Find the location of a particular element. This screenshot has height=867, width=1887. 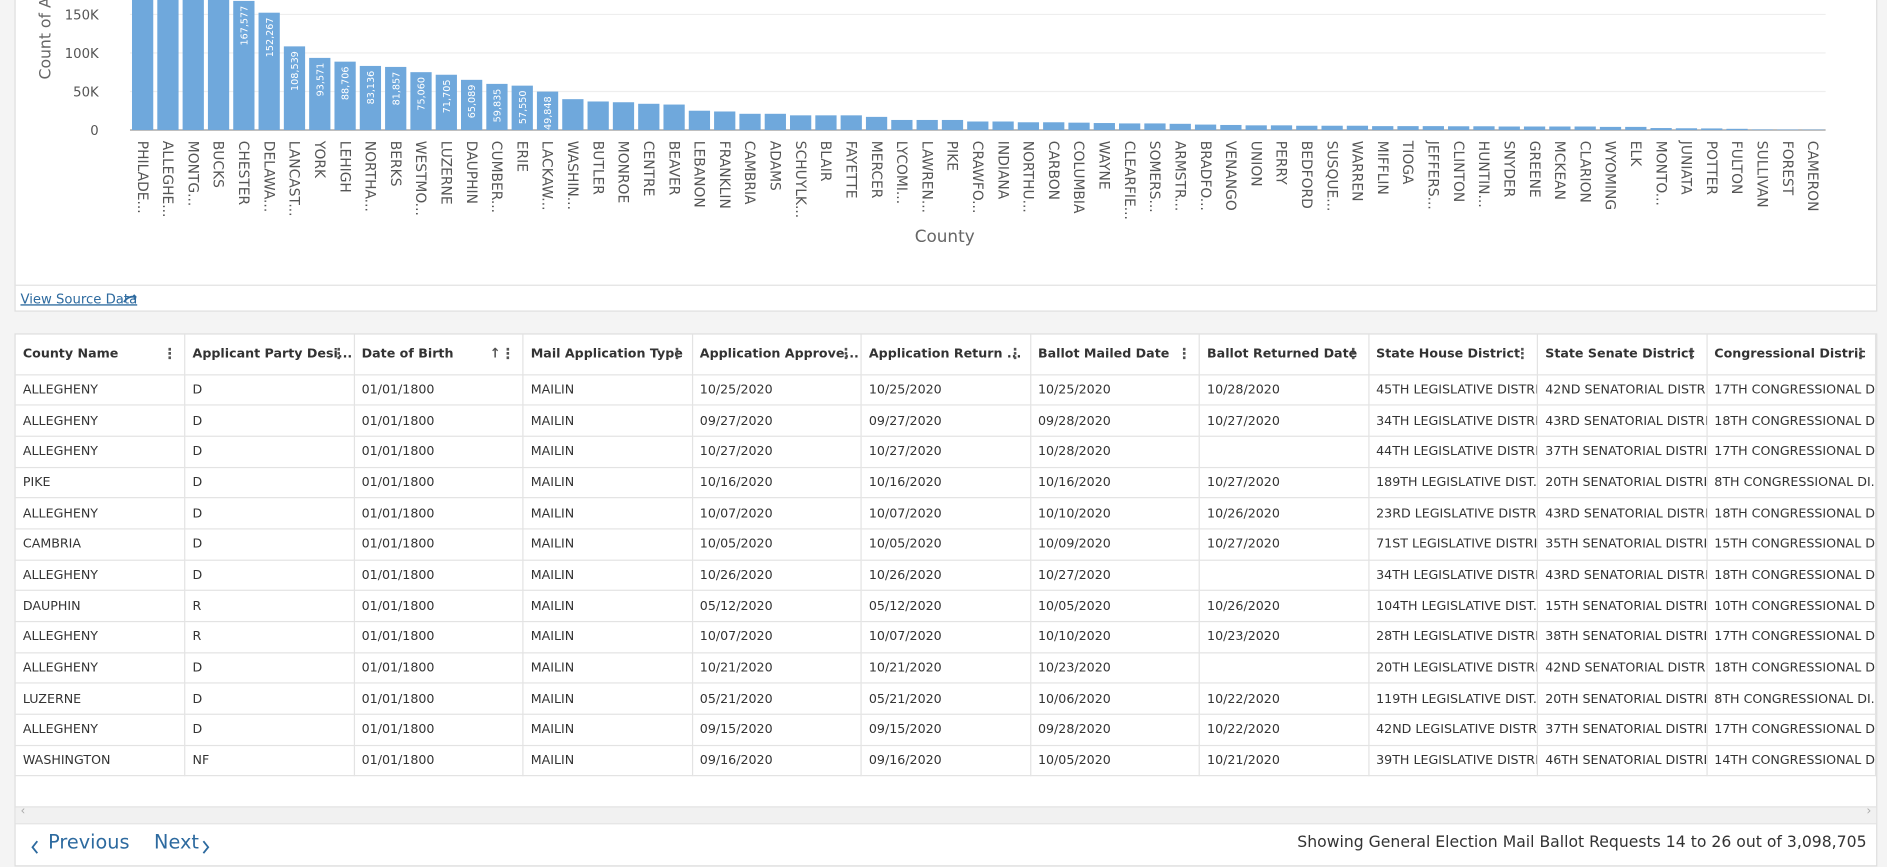

x-tick-label: SULLIVAN is located at coordinates (1762, 174).